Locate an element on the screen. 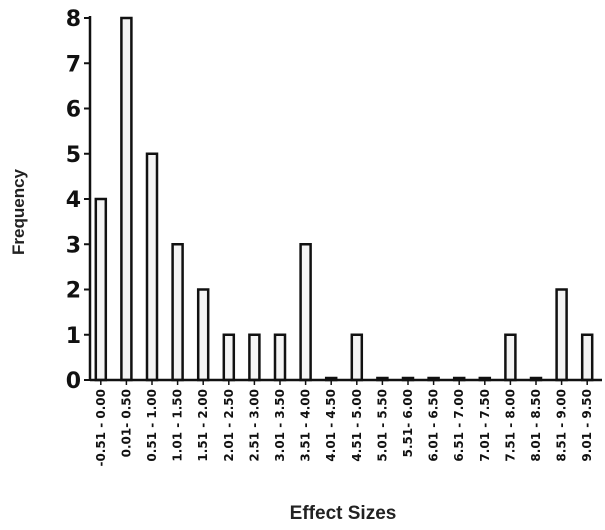  x-tick-label-3: 1.01 - 1.50 is located at coordinates (178, 425).